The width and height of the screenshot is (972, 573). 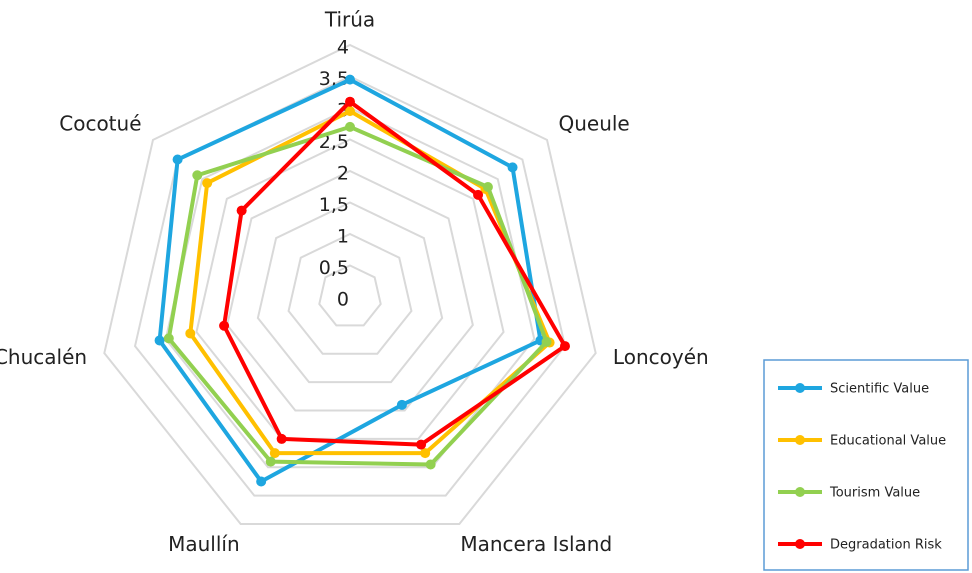 What do you see at coordinates (343, 174) in the screenshot?
I see `y-tick-label: 2` at bounding box center [343, 174].